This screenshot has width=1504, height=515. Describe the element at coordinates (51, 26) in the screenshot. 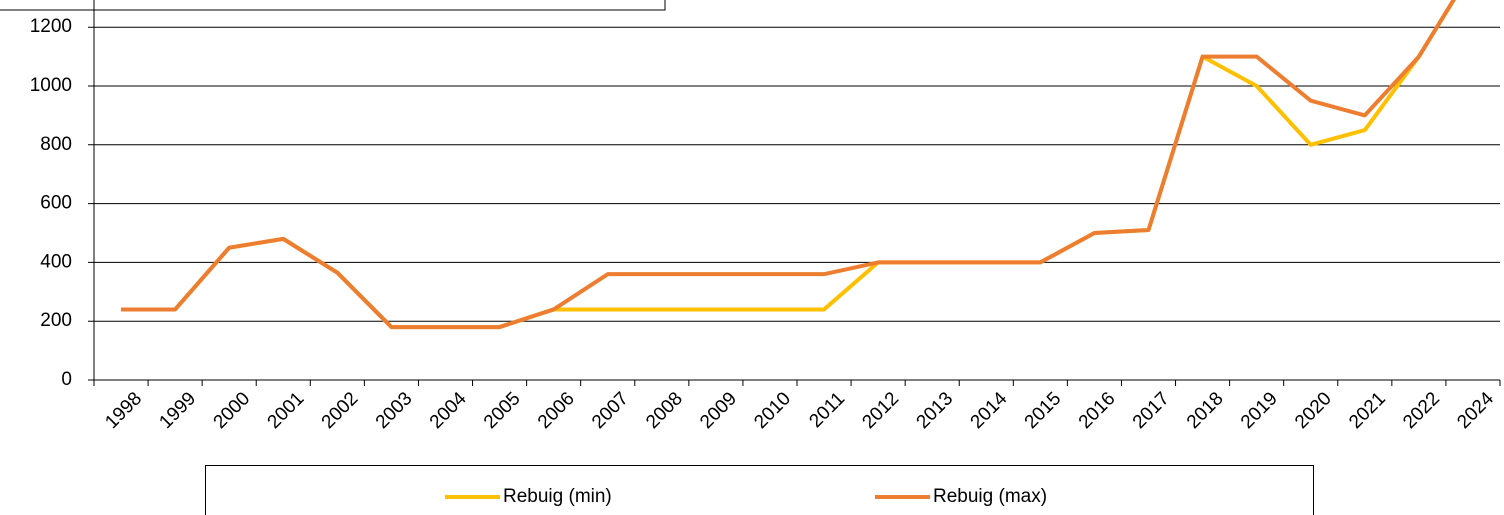

I see `y-tick-label: 1200` at that location.